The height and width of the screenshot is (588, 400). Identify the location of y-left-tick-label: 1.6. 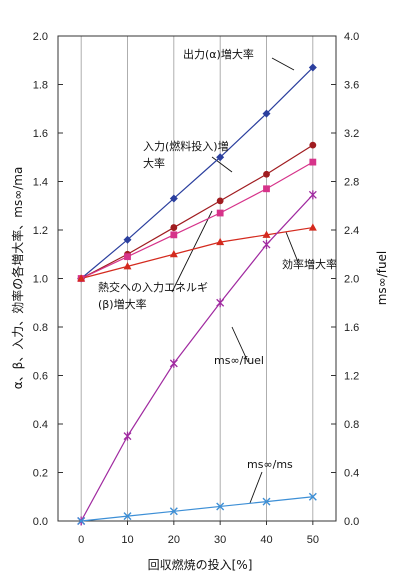
(40, 134).